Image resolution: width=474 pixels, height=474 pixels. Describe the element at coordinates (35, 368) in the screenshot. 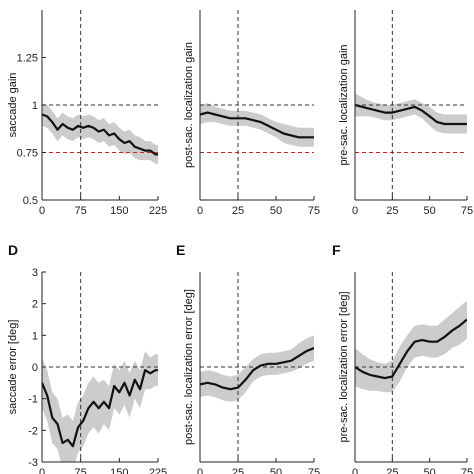

I see `y-tick-label: 0` at that location.